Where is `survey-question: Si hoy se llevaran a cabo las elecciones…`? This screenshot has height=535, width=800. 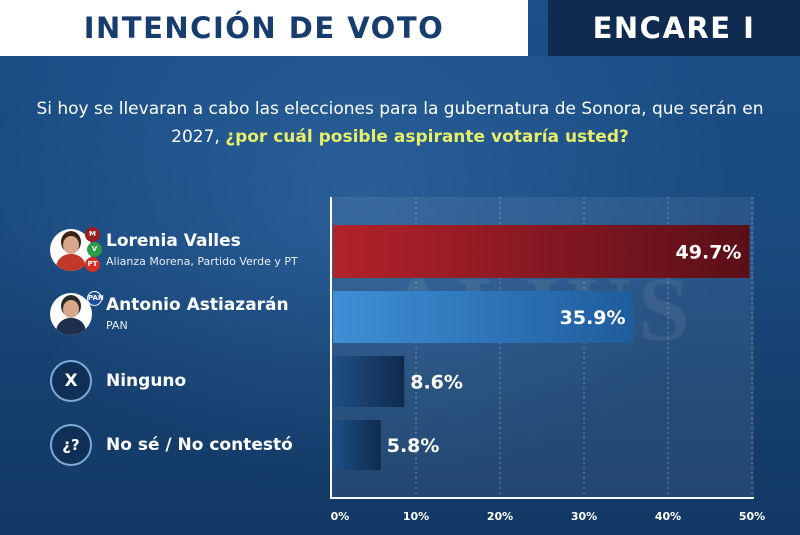
survey-question: Si hoy se llevaran a cabo las elecciones… is located at coordinates (400, 123).